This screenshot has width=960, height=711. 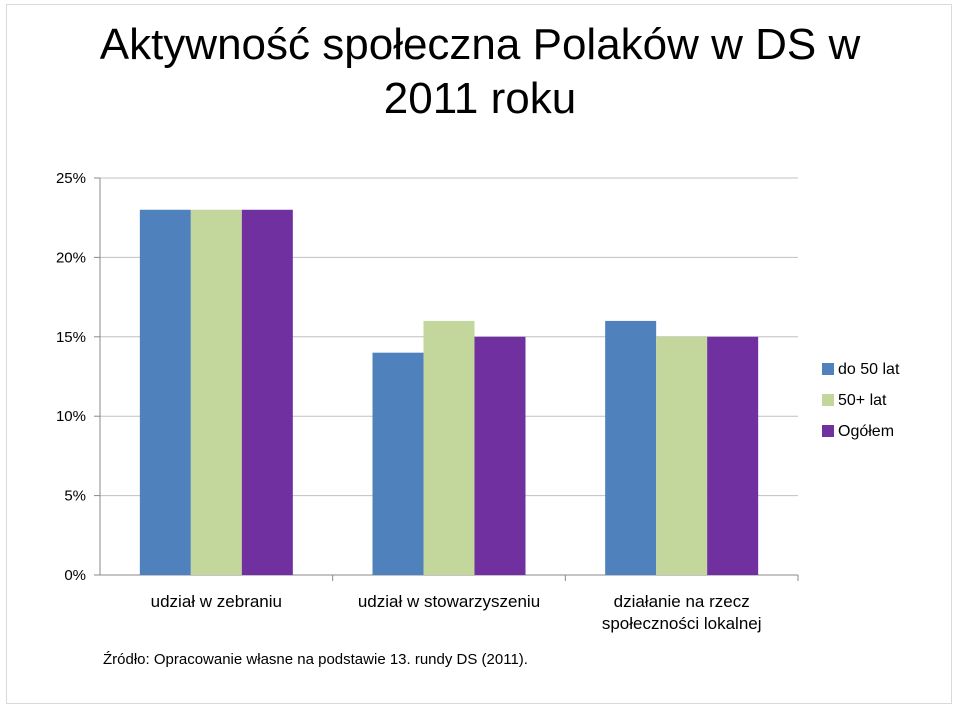 I want to click on y-tick-label: 0%, so click(x=75, y=575).